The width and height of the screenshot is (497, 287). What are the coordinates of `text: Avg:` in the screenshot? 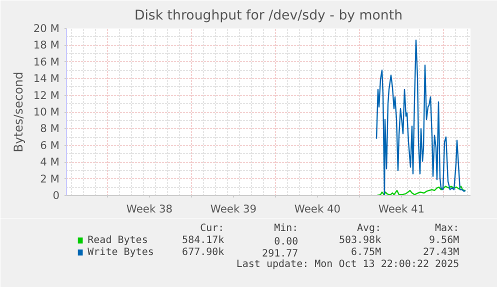 It's located at (369, 228).